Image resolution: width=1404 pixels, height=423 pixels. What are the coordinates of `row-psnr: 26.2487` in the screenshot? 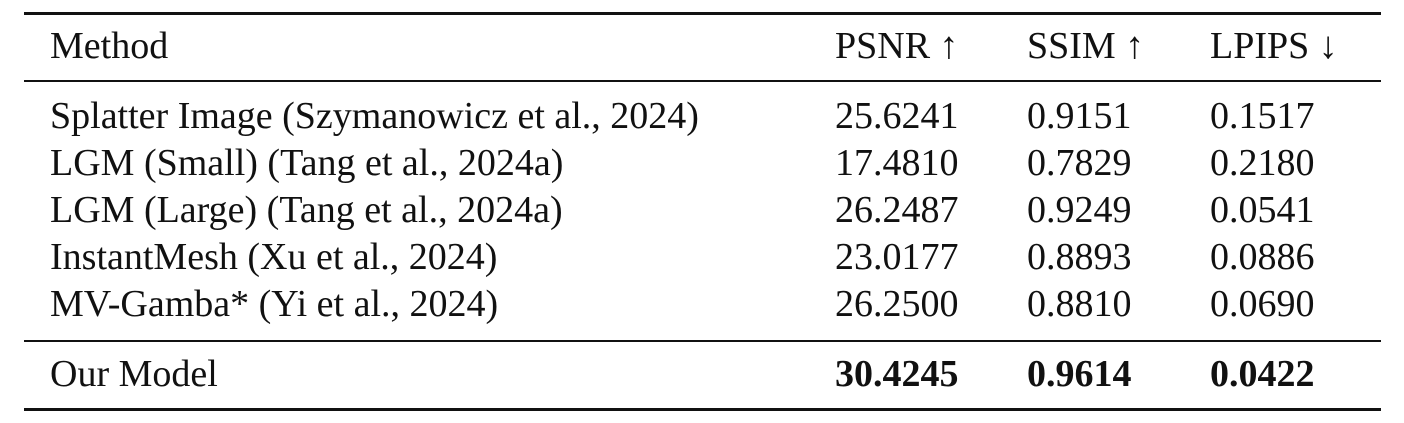 It's located at (897, 210).